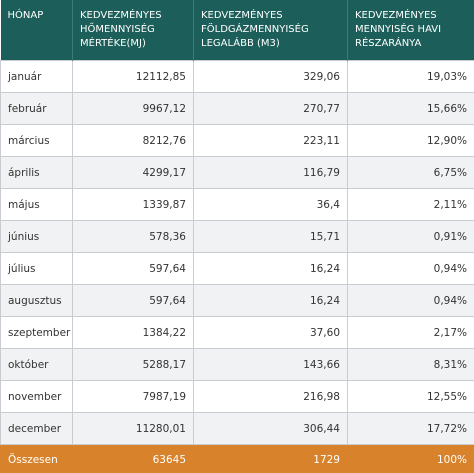  I want to click on table-cell: 36,4, so click(270, 204).